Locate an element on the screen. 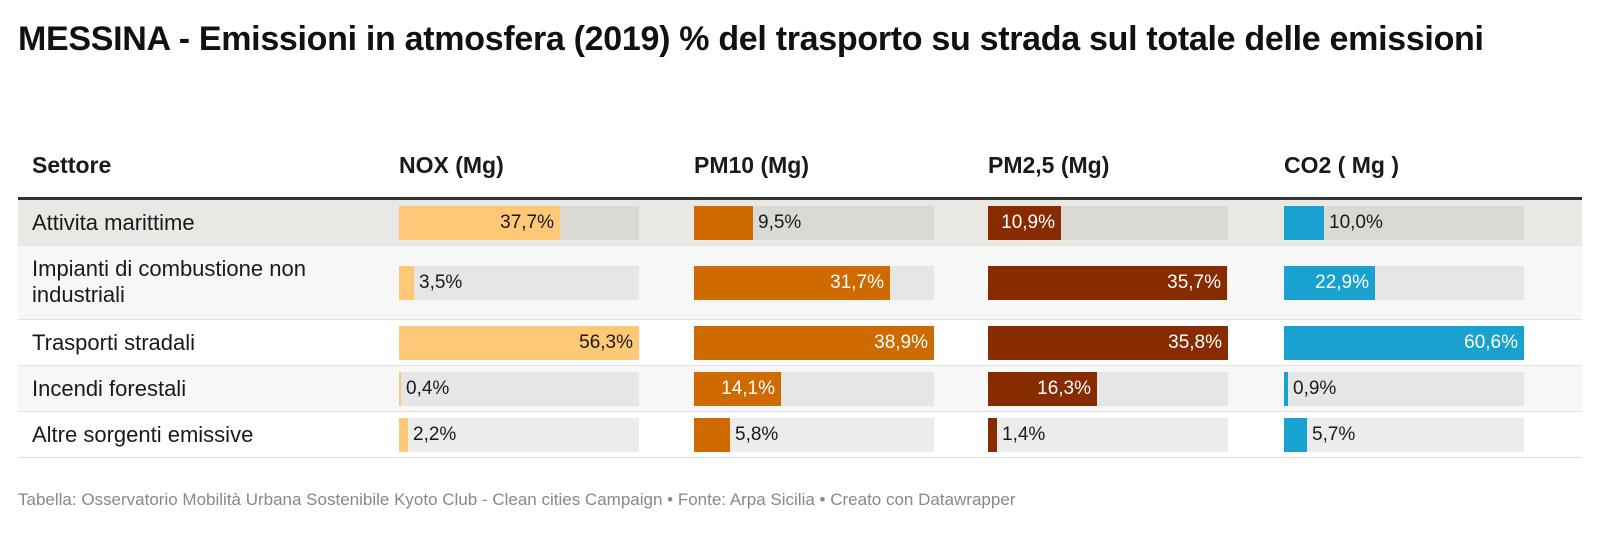  bar-cell: 2,2% is located at coordinates (519, 435).